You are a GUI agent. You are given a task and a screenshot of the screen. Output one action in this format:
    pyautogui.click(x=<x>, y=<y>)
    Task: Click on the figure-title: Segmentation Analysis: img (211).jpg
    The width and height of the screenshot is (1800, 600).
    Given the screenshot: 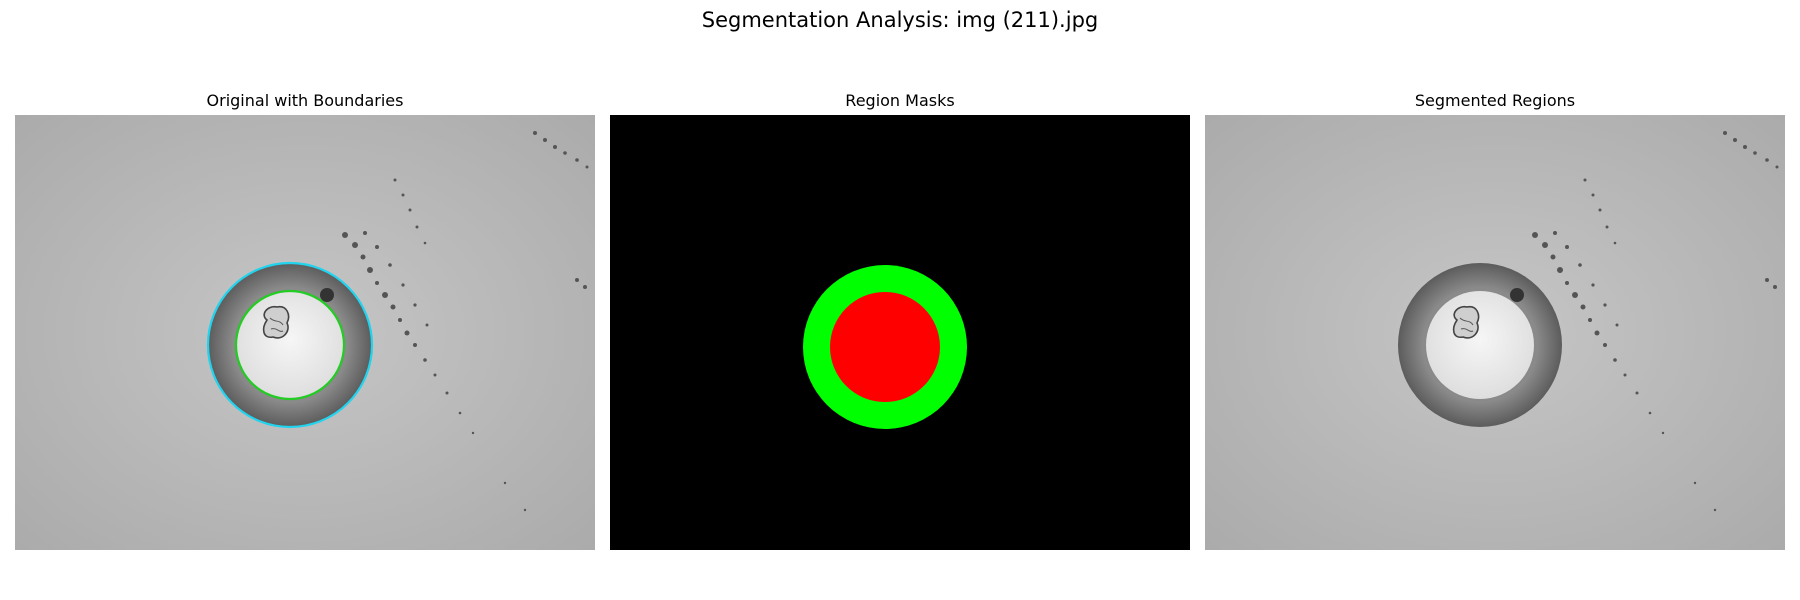 What is the action you would take?
    pyautogui.click(x=900, y=20)
    